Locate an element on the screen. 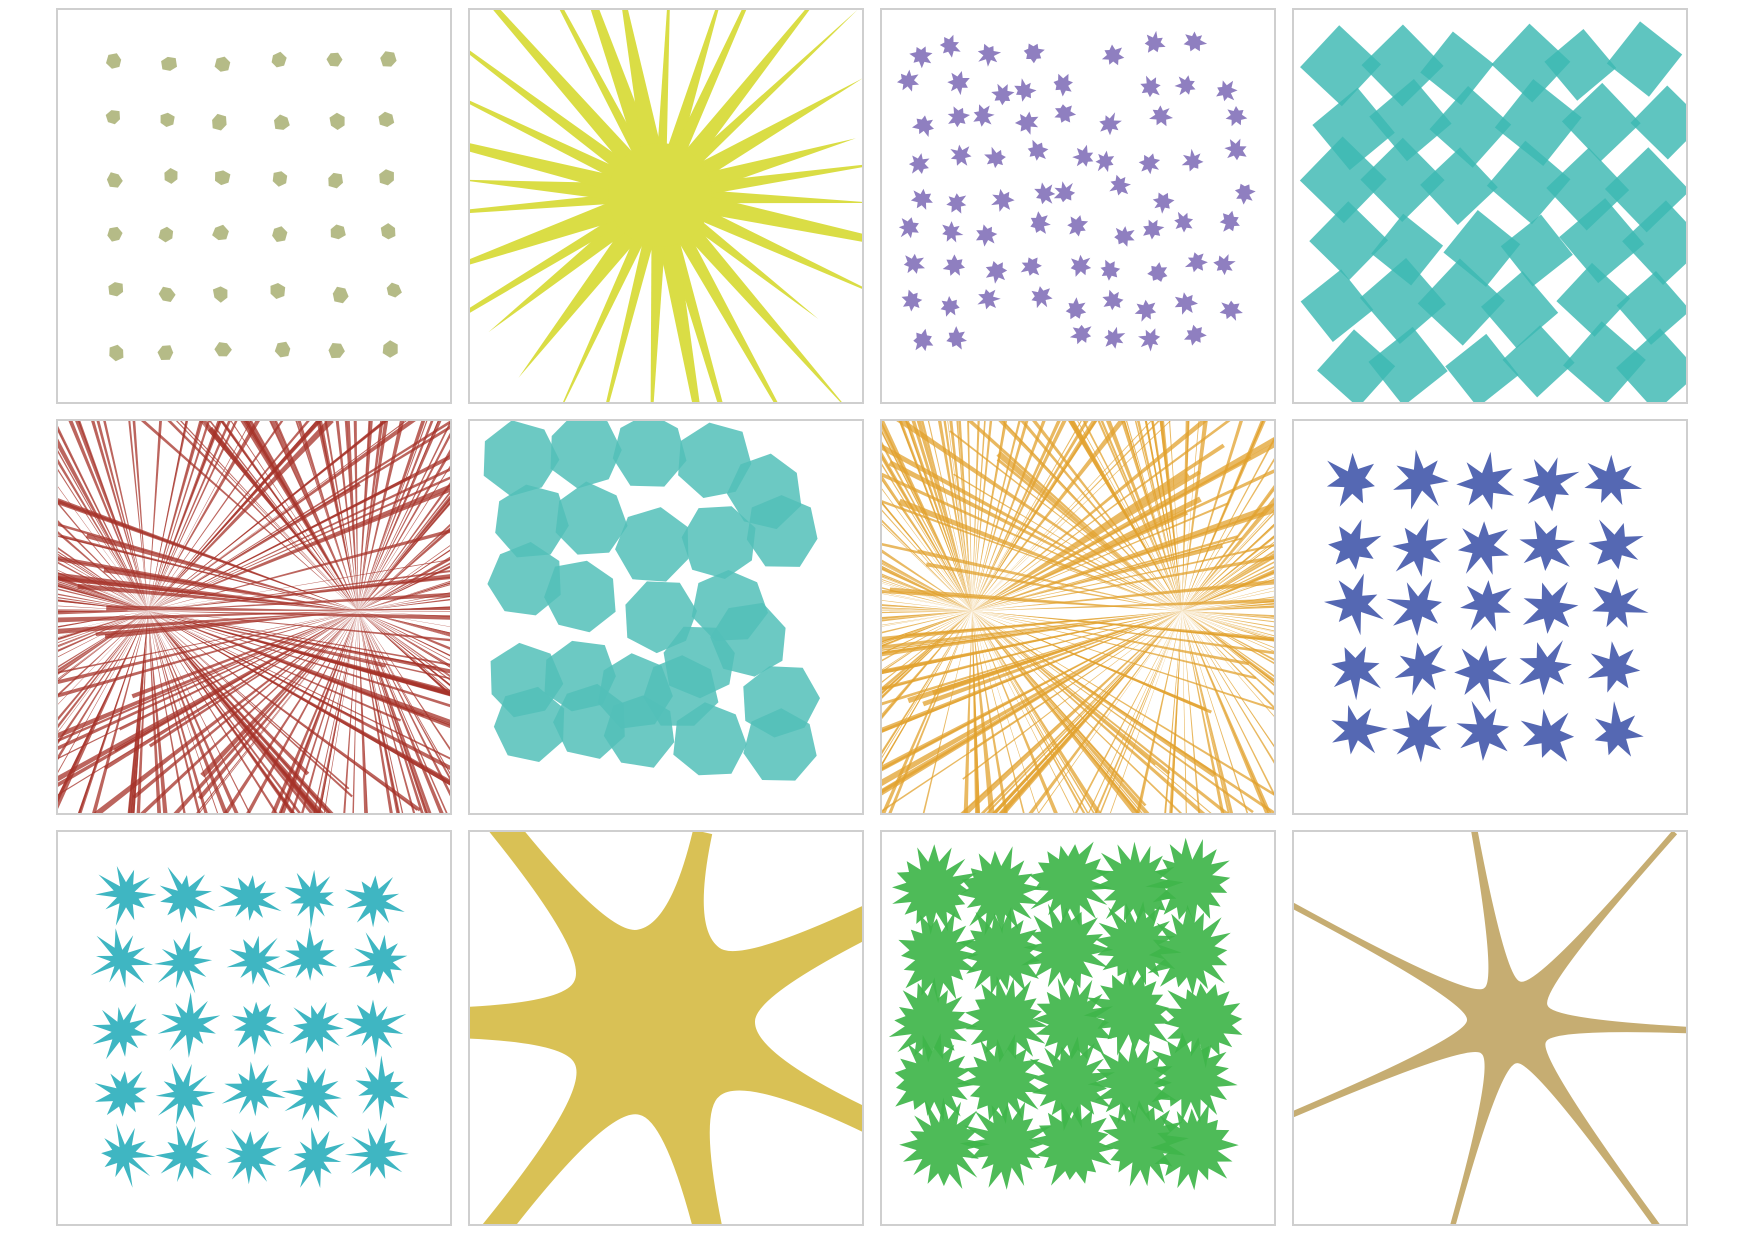  overlapping-heptagons-art is located at coordinates (651, 601).